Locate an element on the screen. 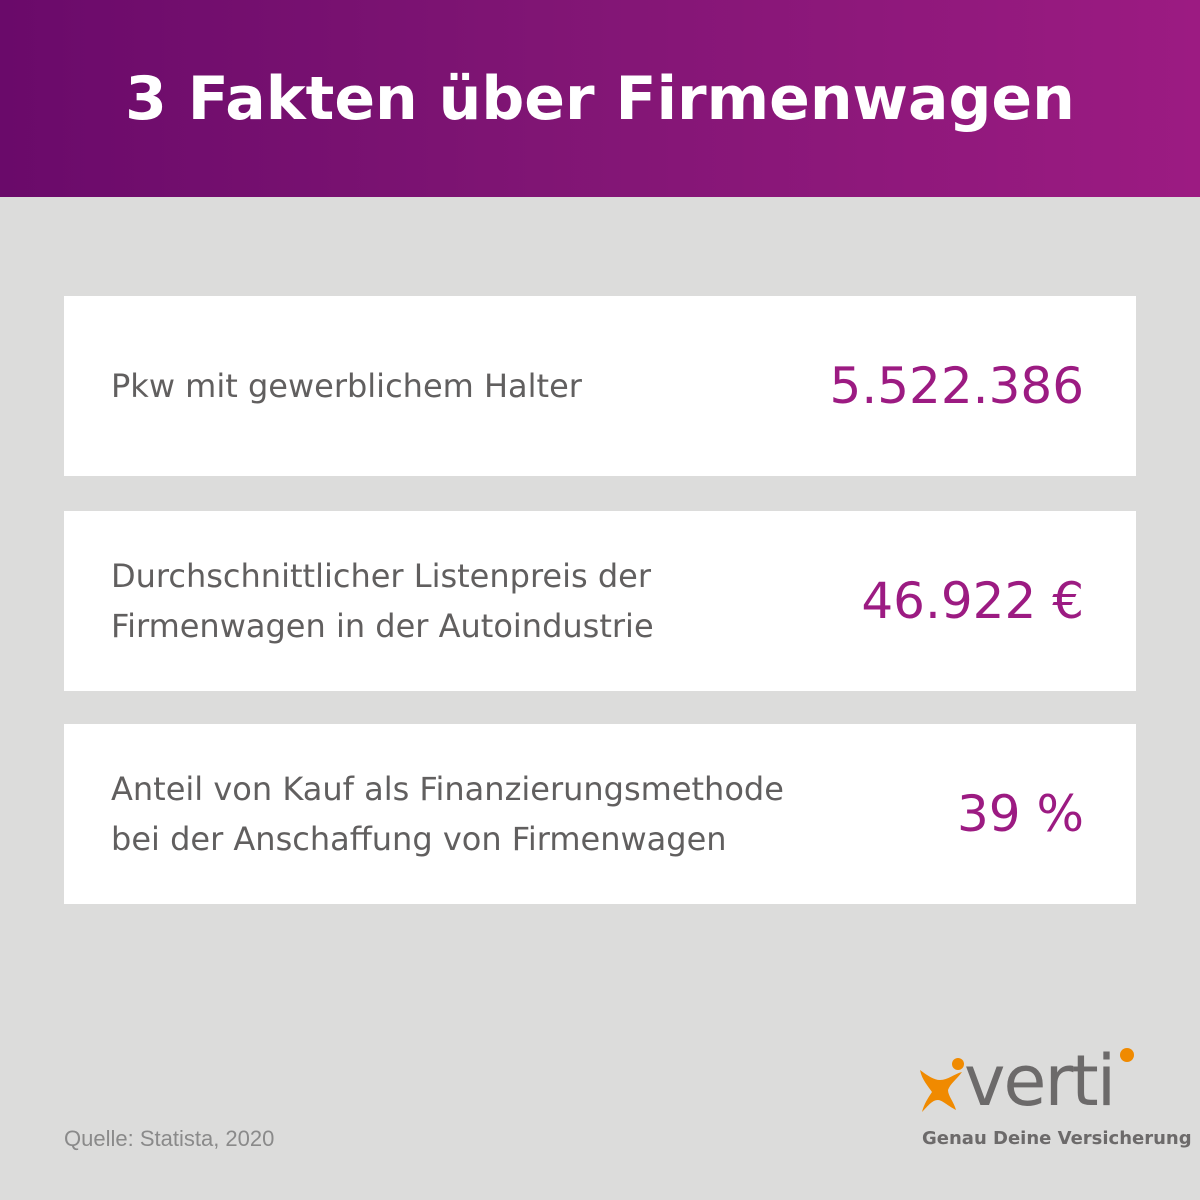 The image size is (1200, 1200). page-title: 3 Fakten über Firmenwagen is located at coordinates (600, 98).